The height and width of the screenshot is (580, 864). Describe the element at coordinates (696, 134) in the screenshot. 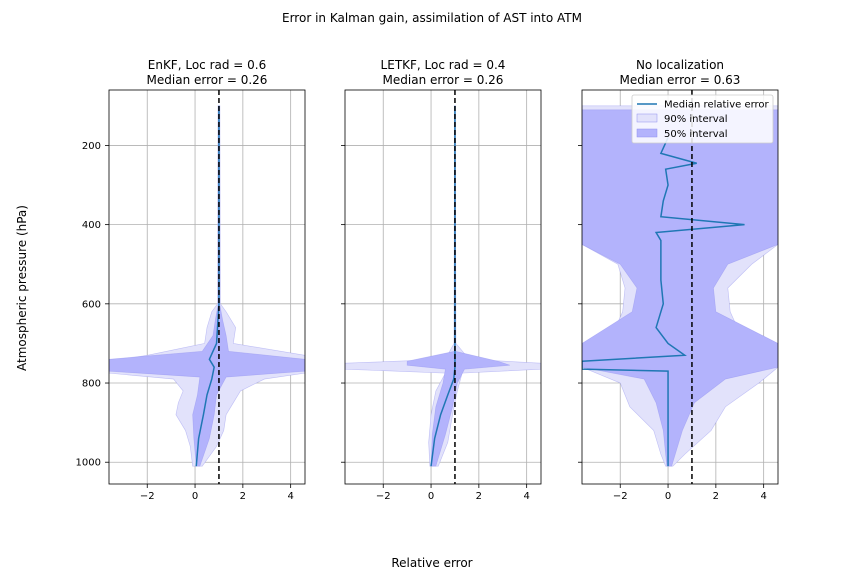

I see `legend-label-50: 50% interval` at that location.